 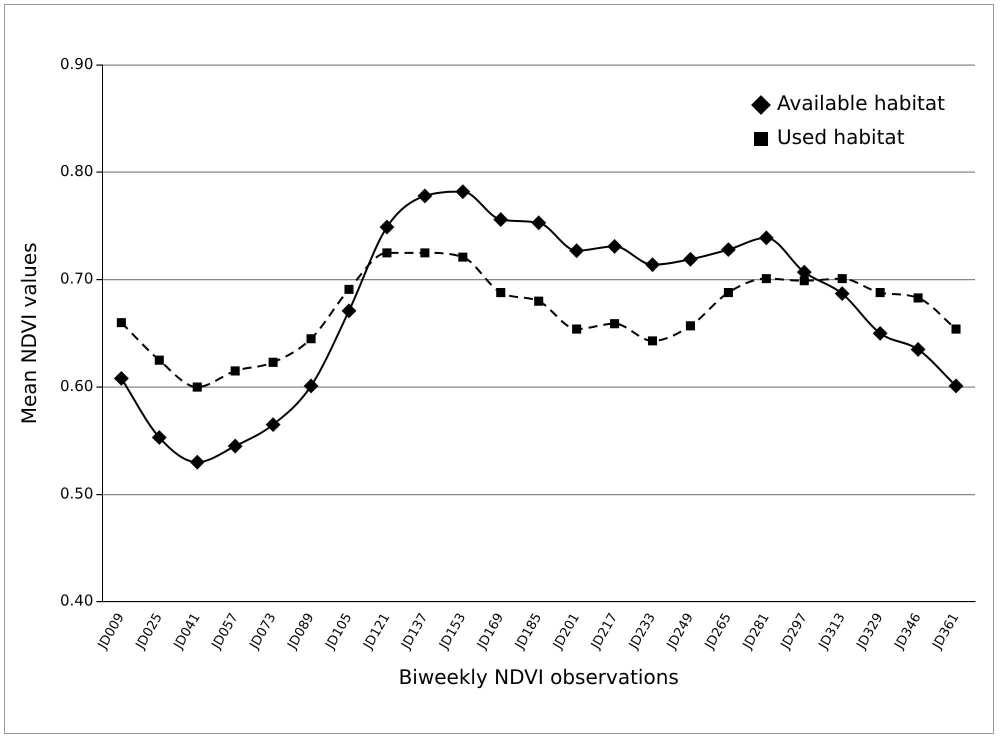 I want to click on y-tick-label: 0.60, so click(x=77, y=385).